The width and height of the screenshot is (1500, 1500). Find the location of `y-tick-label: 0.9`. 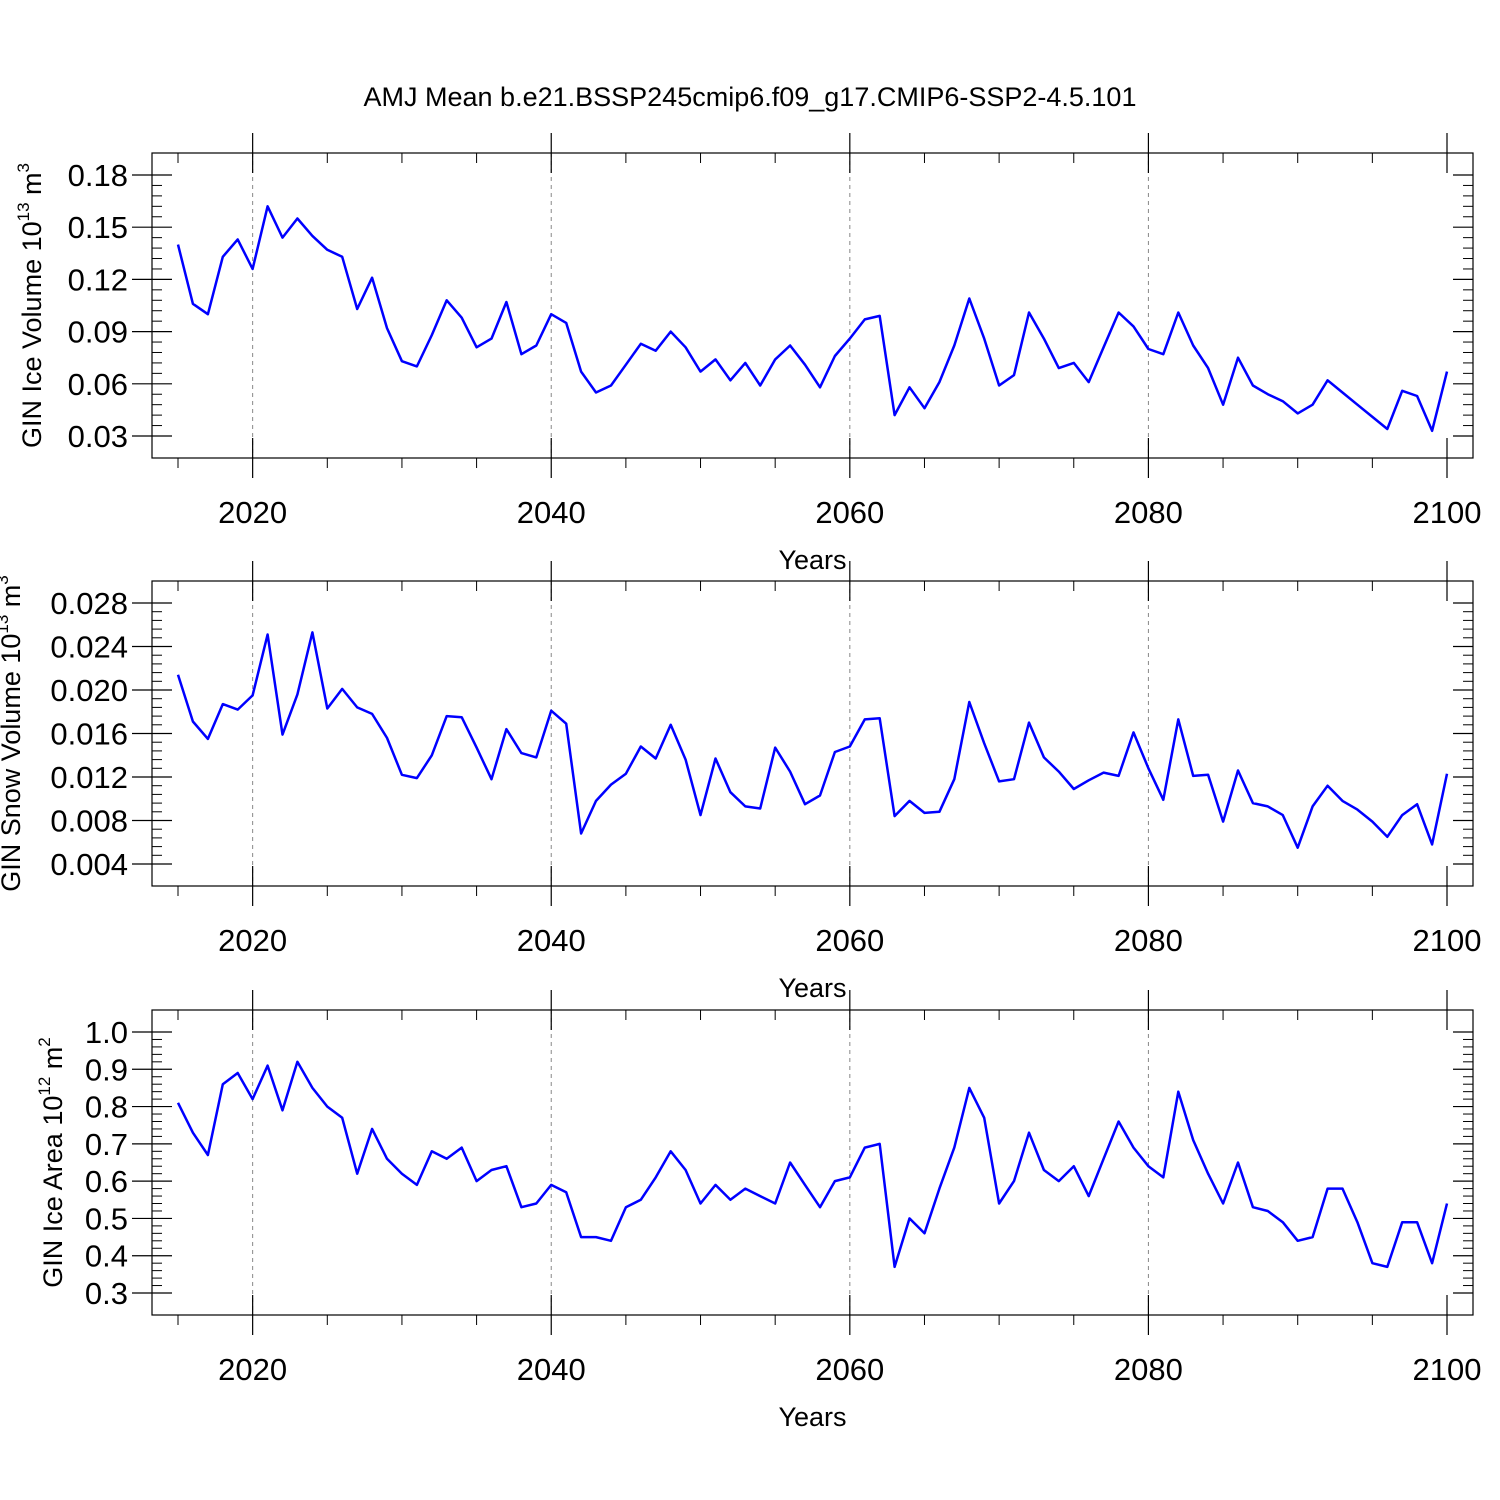

y-tick-label: 0.9 is located at coordinates (106, 1069).